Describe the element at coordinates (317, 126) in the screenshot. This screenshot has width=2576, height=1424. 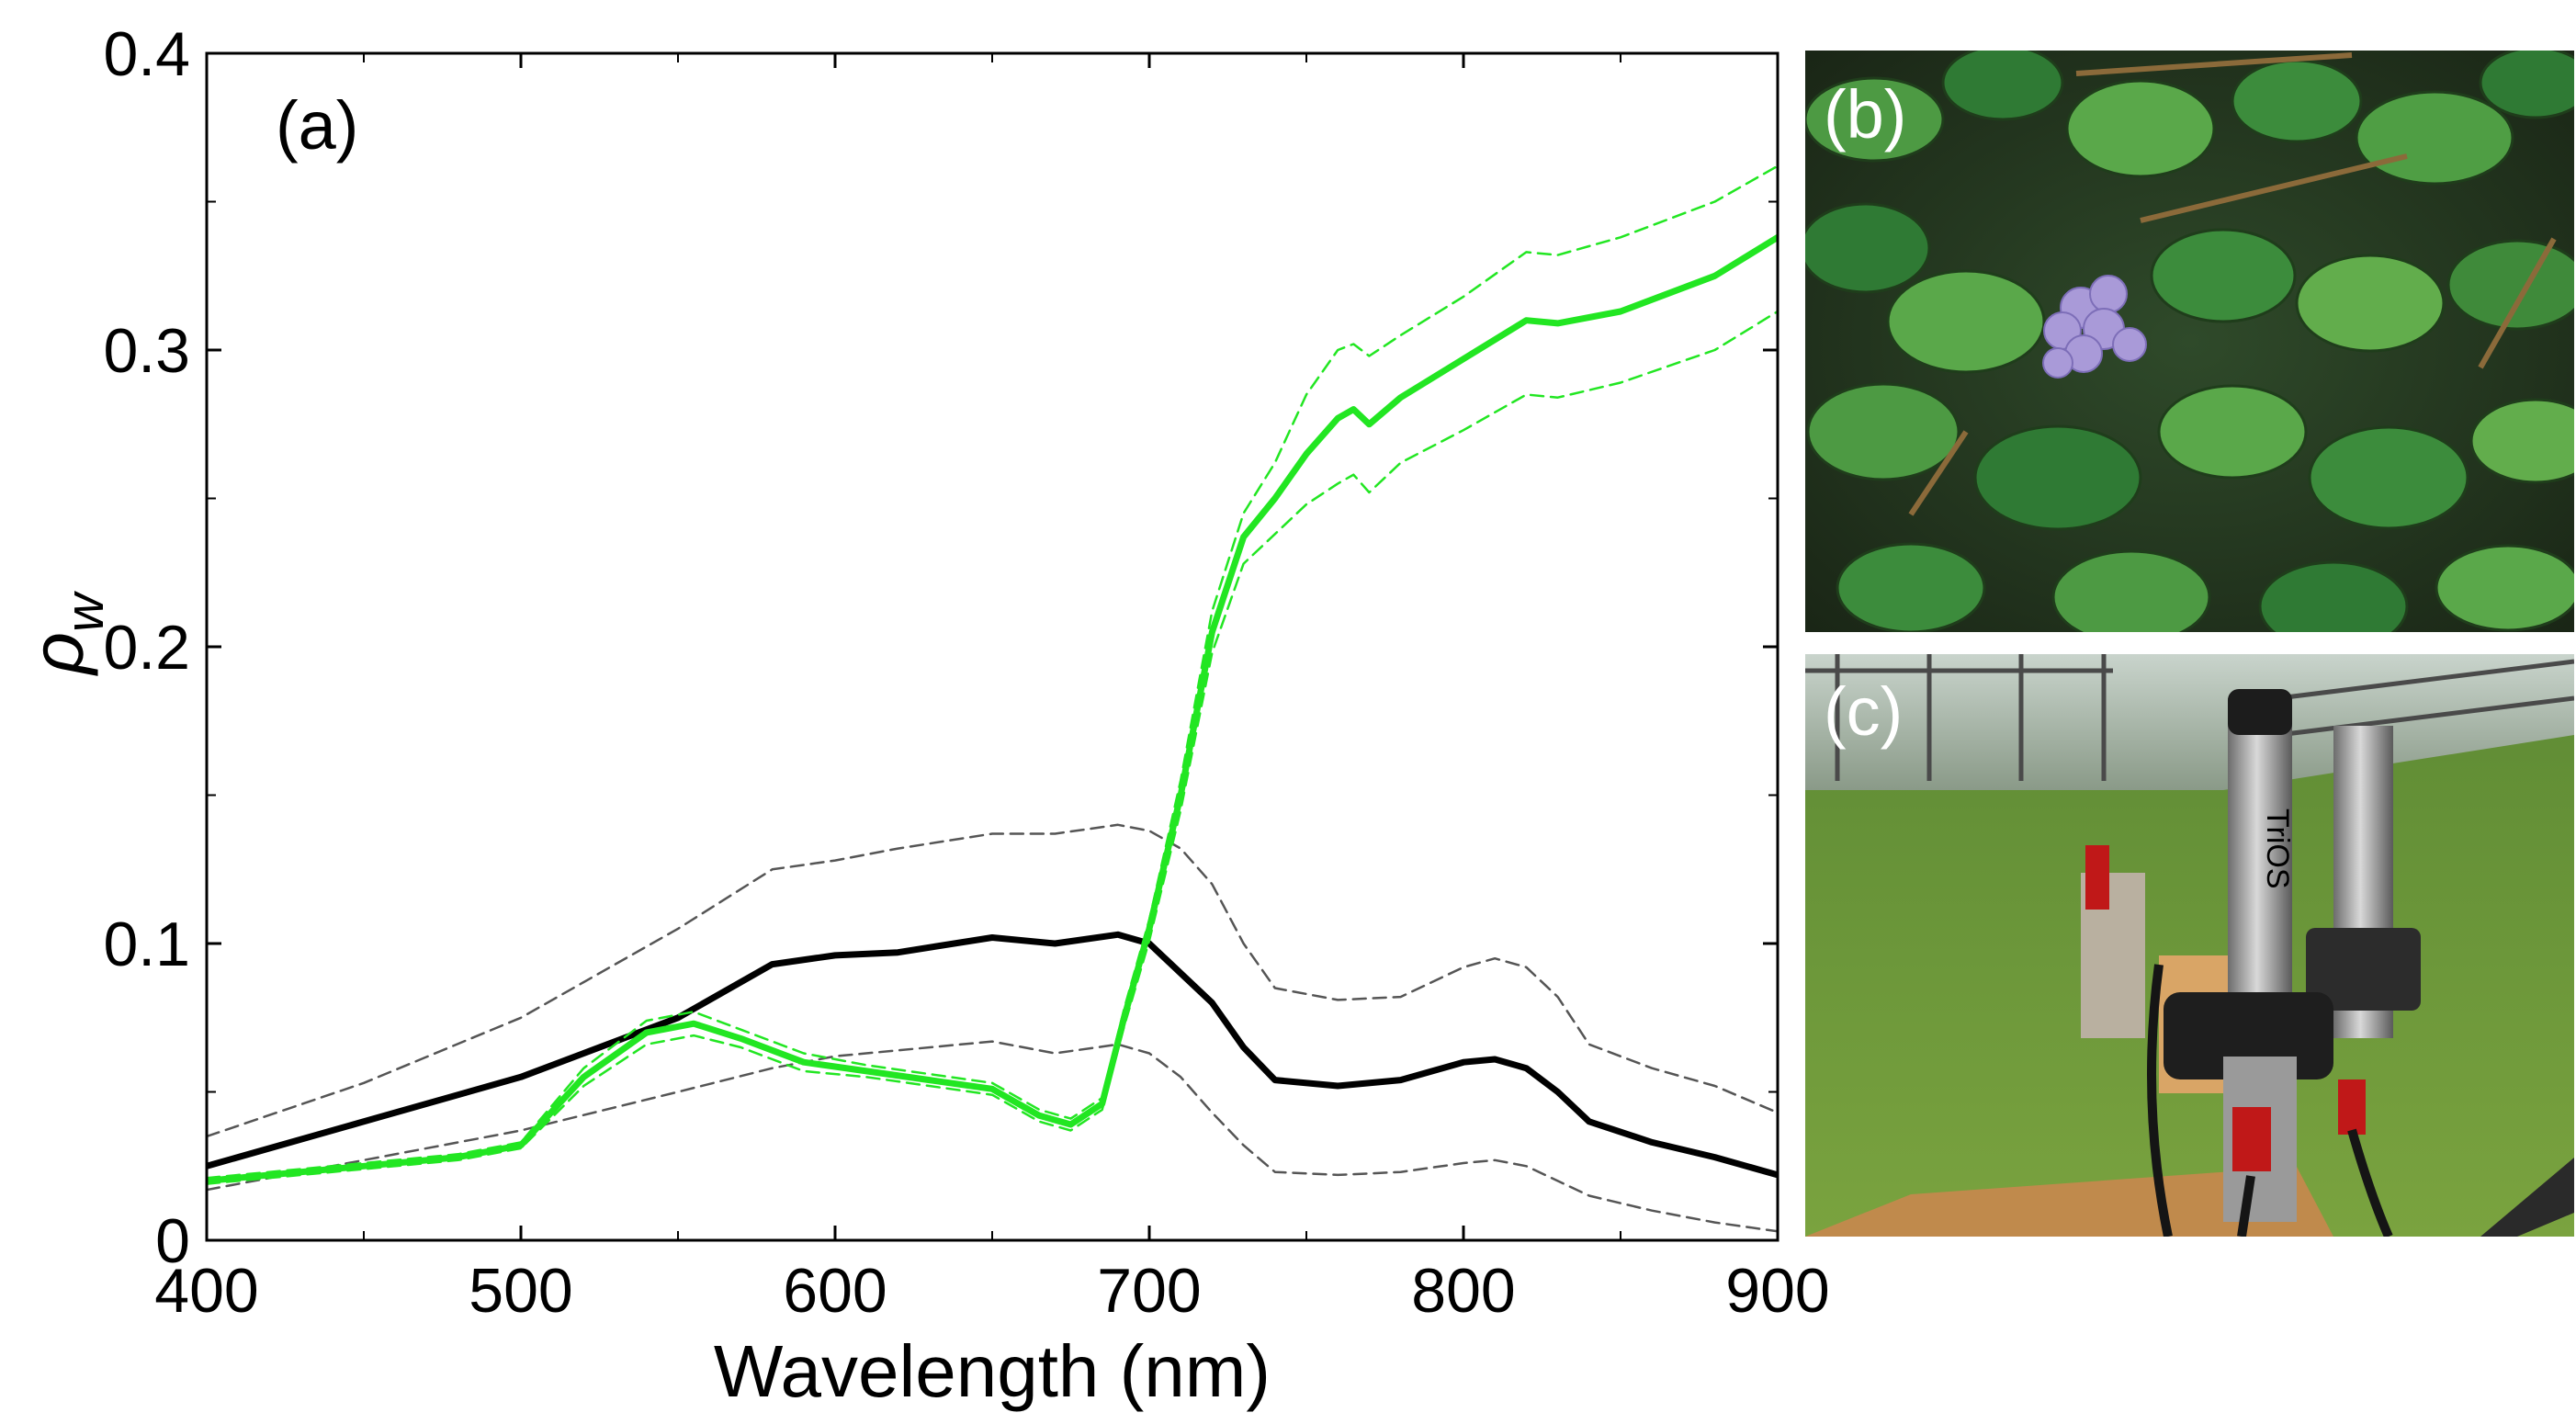
I see `panel-label-a: (a)` at that location.